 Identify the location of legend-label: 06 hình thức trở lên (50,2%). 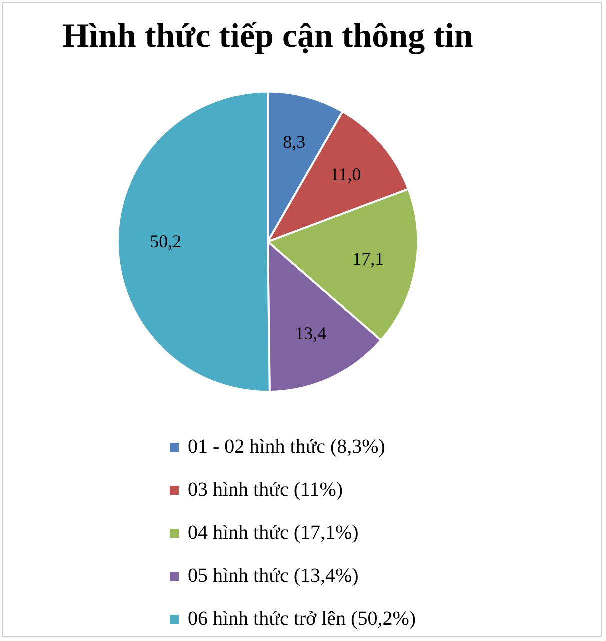
(302, 619).